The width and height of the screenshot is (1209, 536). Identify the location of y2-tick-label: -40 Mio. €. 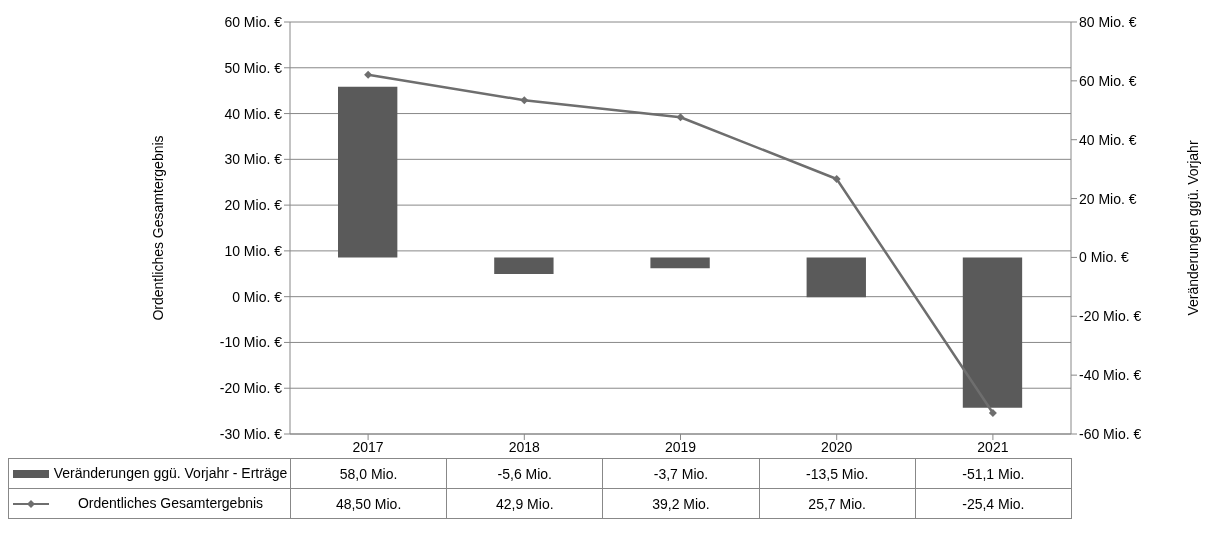
(1110, 375).